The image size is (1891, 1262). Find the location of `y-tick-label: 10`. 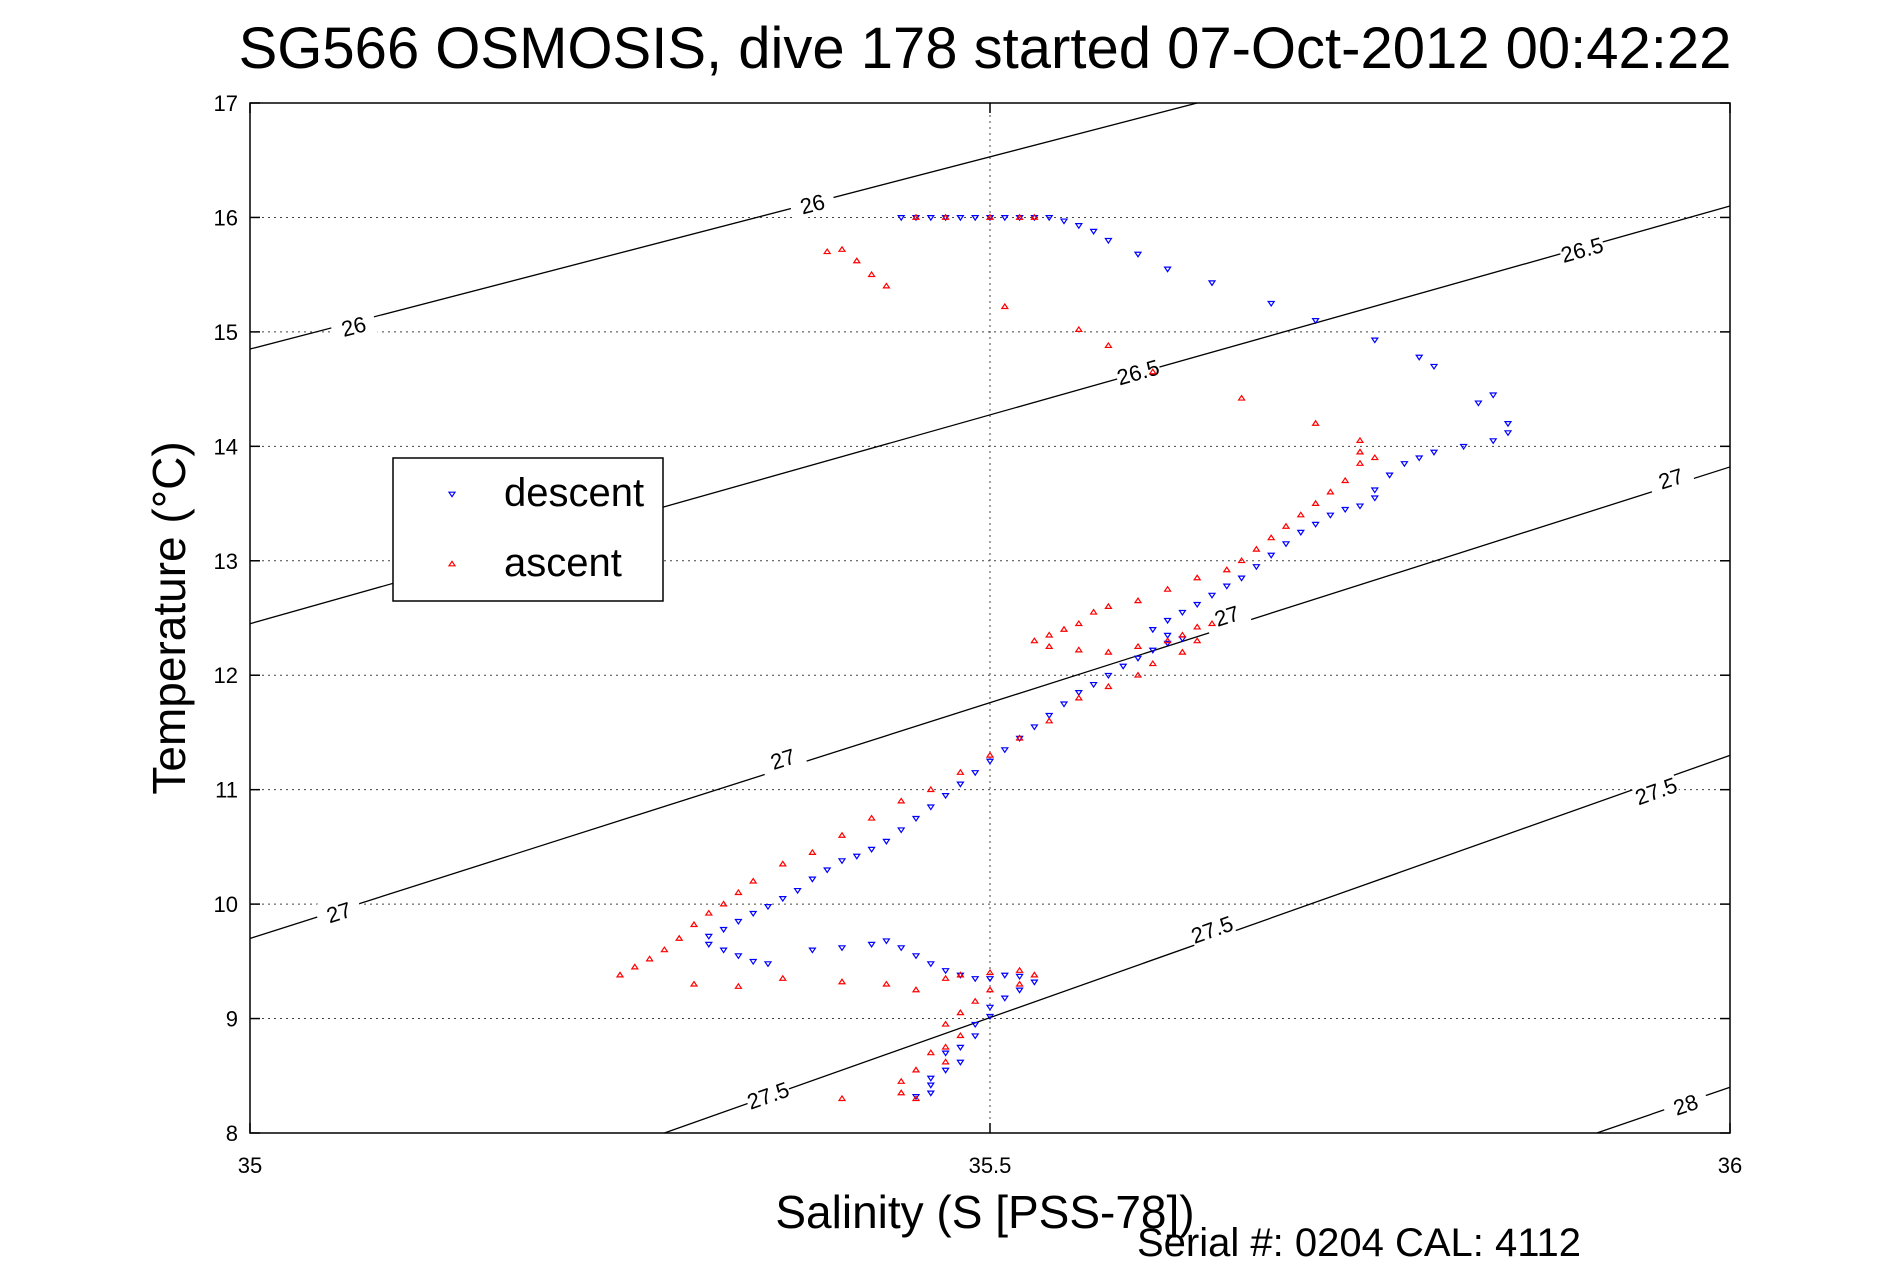

y-tick-label: 10 is located at coordinates (226, 904).